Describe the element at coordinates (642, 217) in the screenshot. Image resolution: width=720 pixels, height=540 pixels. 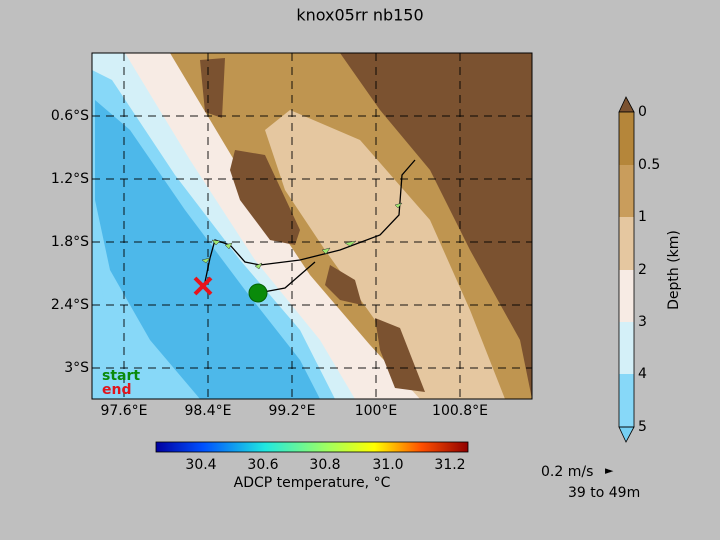
I see `depth-tick-label: 1` at that location.